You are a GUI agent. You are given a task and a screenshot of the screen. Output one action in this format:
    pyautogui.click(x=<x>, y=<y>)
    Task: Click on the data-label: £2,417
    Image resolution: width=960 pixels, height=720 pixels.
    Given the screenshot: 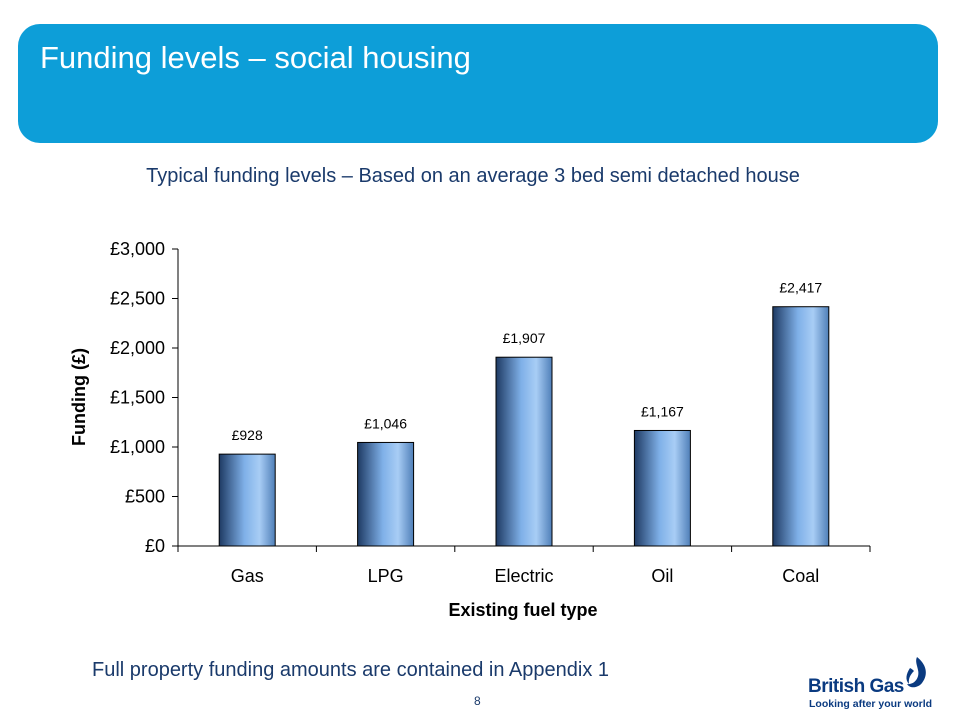 What is the action you would take?
    pyautogui.click(x=800, y=288)
    